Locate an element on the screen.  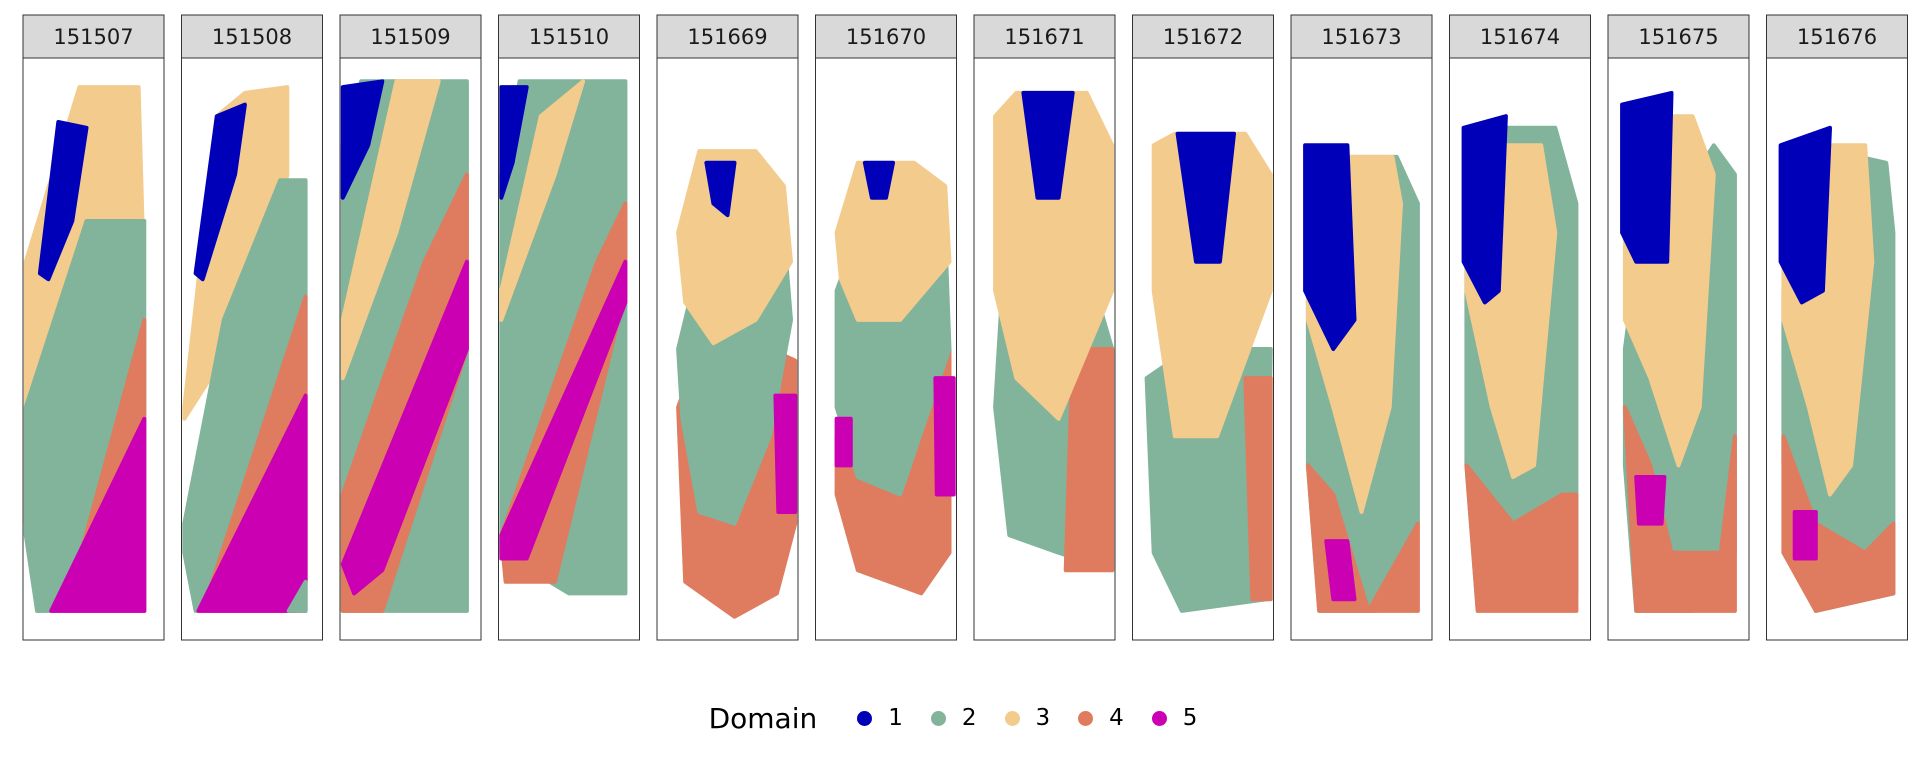
facet-151508: 151508 is located at coordinates (252, 327).